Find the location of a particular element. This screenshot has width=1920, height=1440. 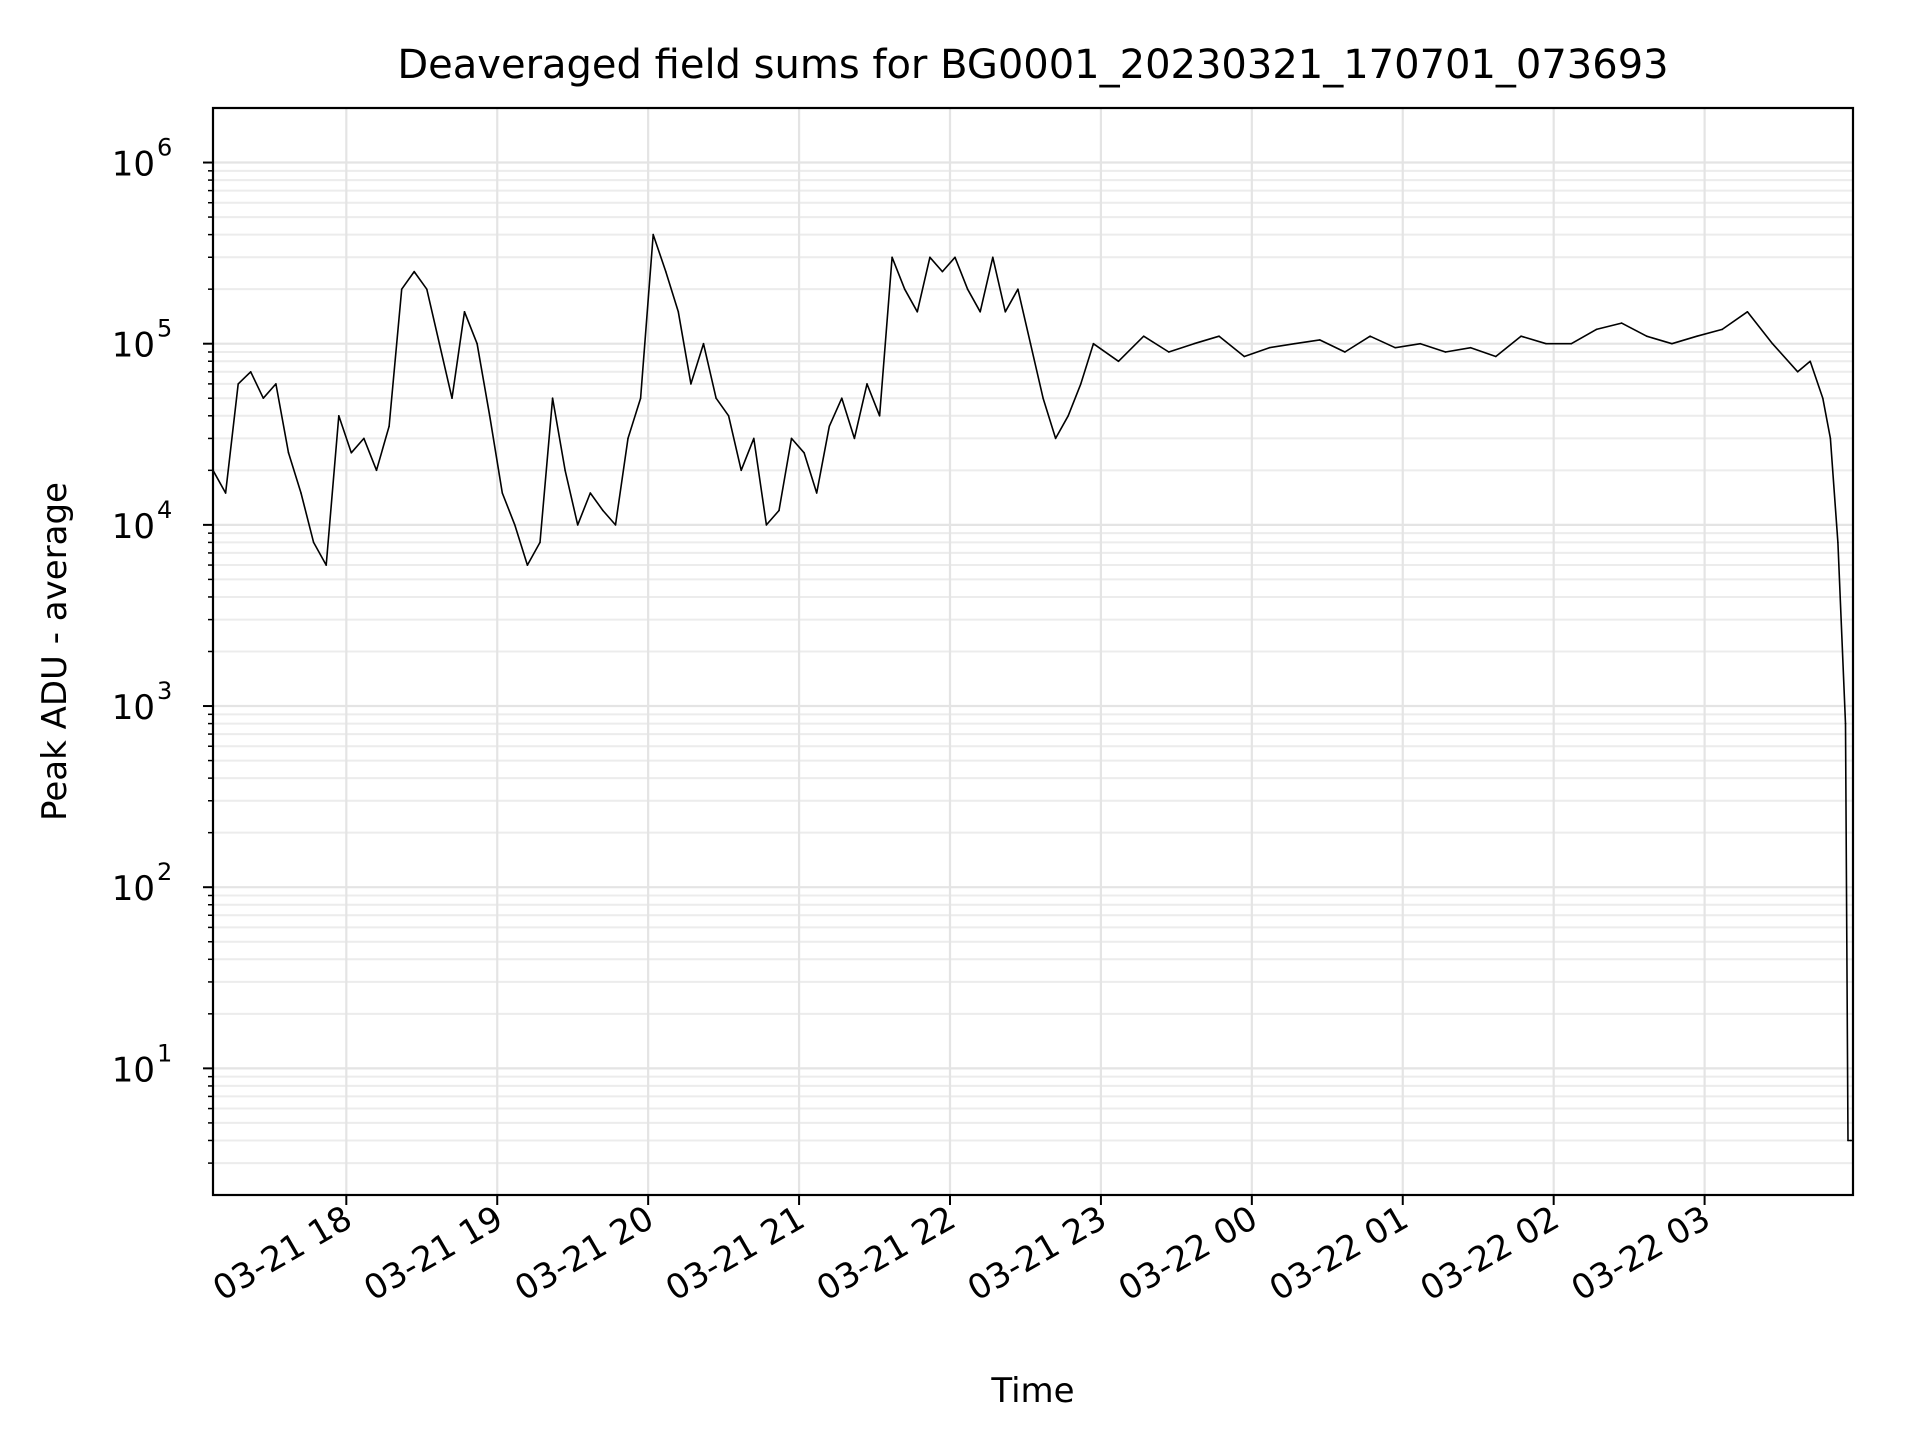

y-tick-label-exponent: 3 is located at coordinates (164, 691).